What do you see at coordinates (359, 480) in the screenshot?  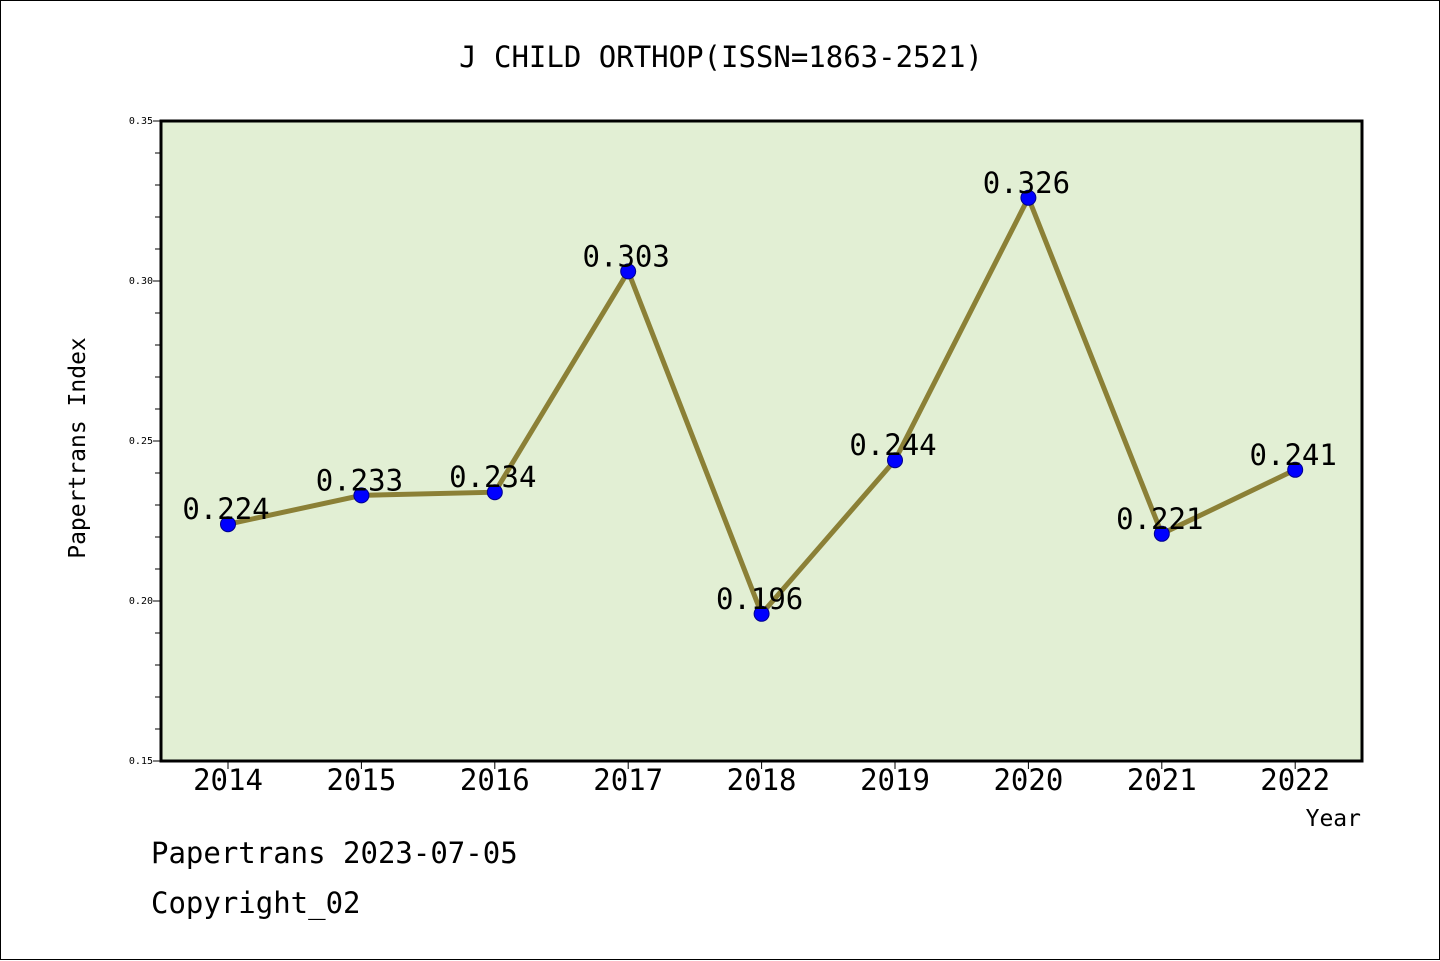 I see `data-label: 0.233` at bounding box center [359, 480].